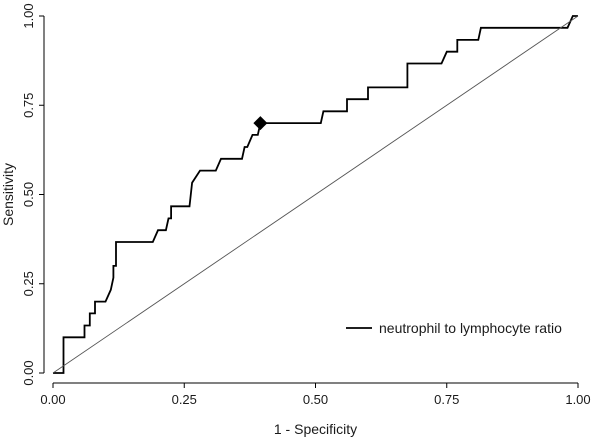  I want to click on y-tick-label: 0.75, so click(28, 105).